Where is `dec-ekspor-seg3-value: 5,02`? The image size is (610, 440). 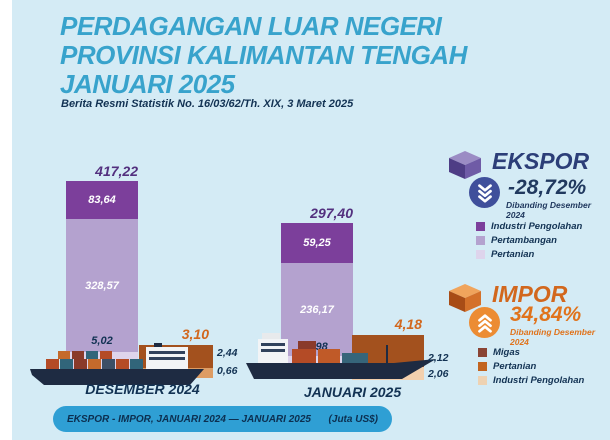 dec-ekspor-seg3-value: 5,02 is located at coordinates (102, 341).